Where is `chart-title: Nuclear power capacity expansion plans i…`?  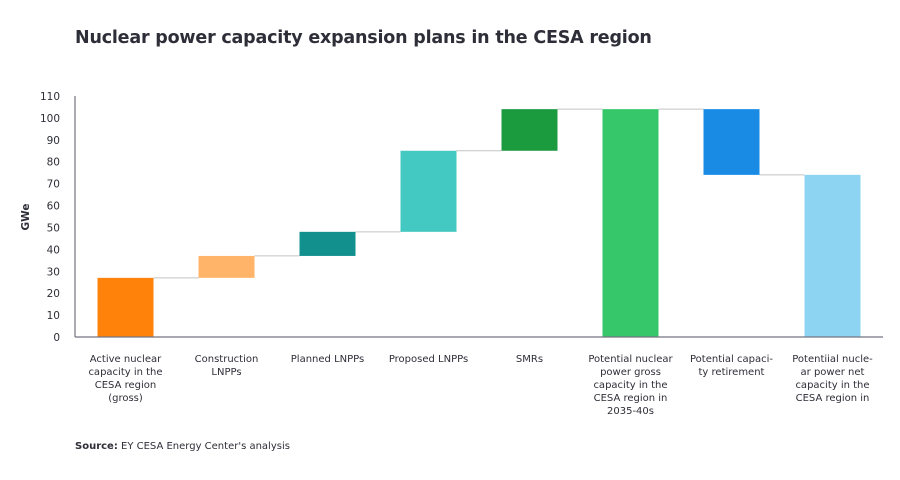
chart-title: Nuclear power capacity expansion plans i… is located at coordinates (363, 38).